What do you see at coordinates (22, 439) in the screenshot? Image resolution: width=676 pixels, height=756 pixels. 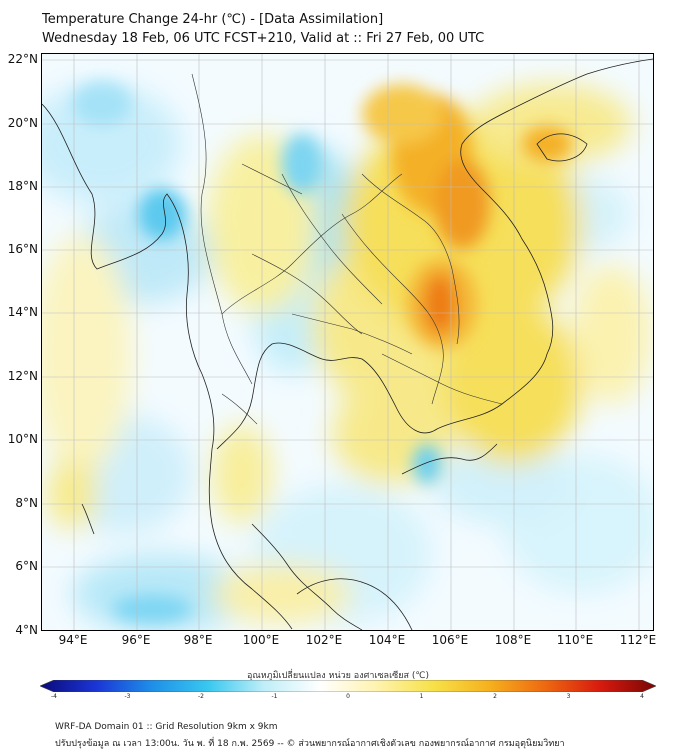 I see `latitude-label: 10°N` at bounding box center [22, 439].